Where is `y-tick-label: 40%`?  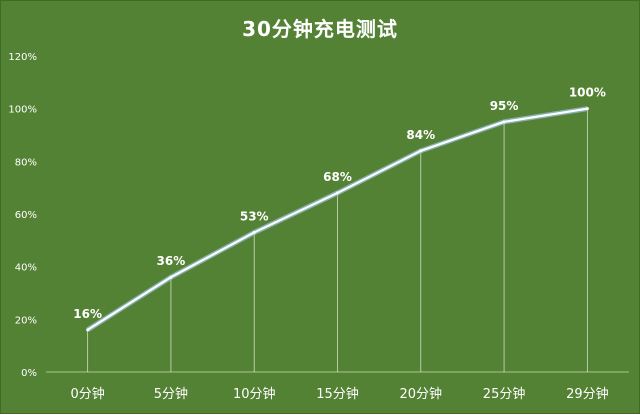
y-tick-label: 40% is located at coordinates (26, 268).